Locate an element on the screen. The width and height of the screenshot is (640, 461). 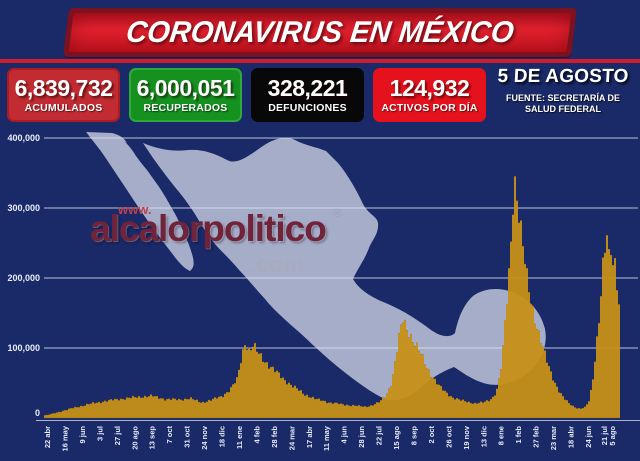
x-tick-label: 24 mar is located at coordinates (291, 438).